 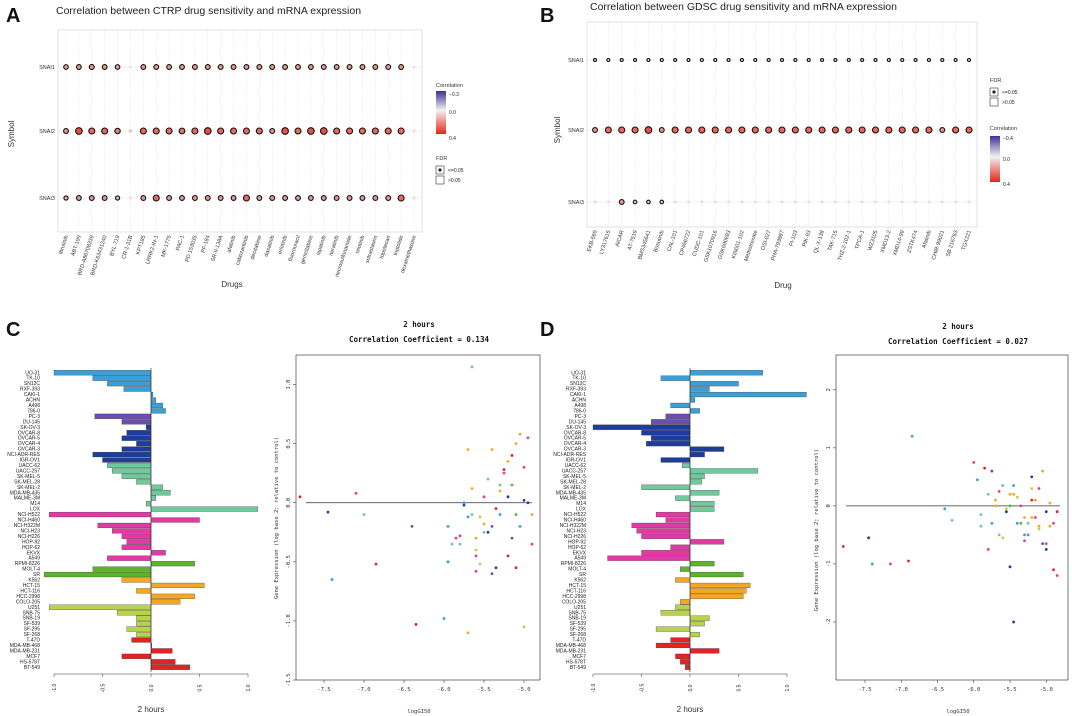 I want to click on bar-x-tick-label: -0.5, so click(x=643, y=687).